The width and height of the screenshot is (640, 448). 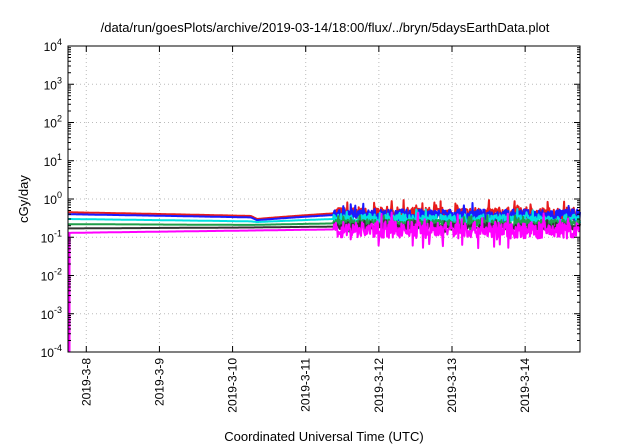 I want to click on y-axis-label: cGy/day, so click(x=23, y=199).